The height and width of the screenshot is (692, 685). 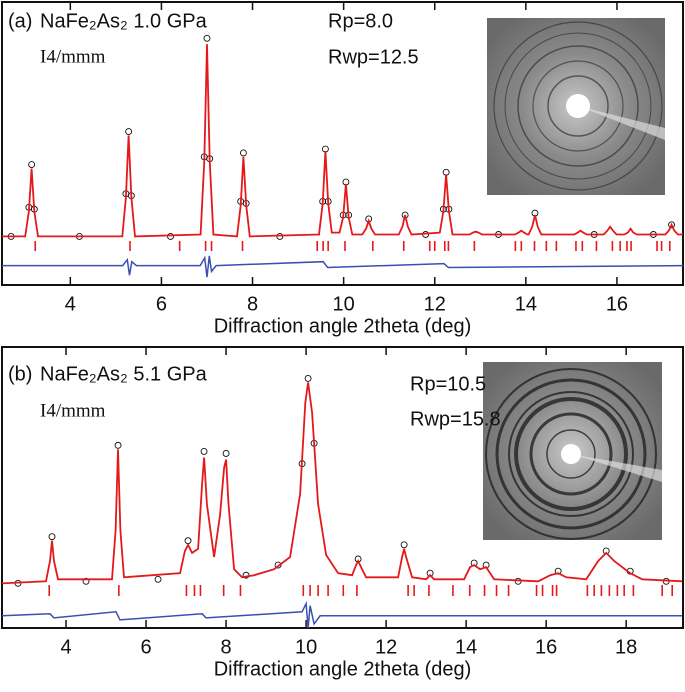 What do you see at coordinates (20, 374) in the screenshot?
I see `panel-label: (b)` at bounding box center [20, 374].